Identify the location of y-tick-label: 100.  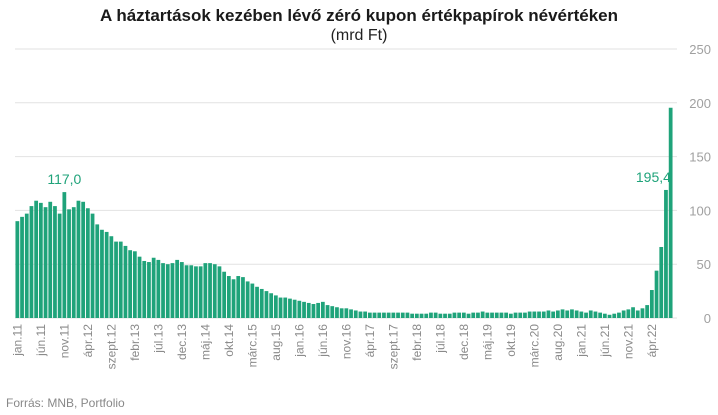
(700, 210).